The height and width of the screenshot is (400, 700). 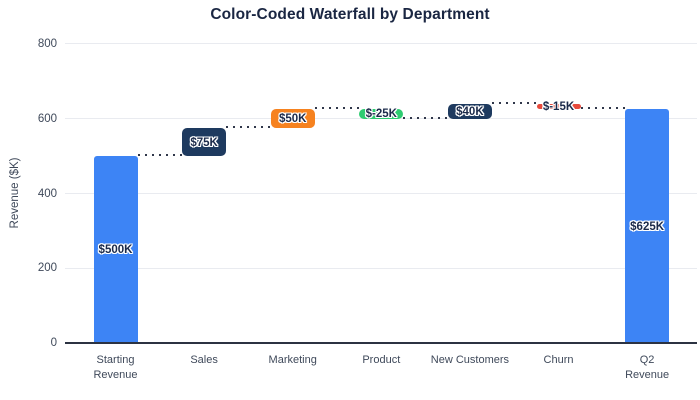 What do you see at coordinates (47, 118) in the screenshot?
I see `y-tick-600: 600` at bounding box center [47, 118].